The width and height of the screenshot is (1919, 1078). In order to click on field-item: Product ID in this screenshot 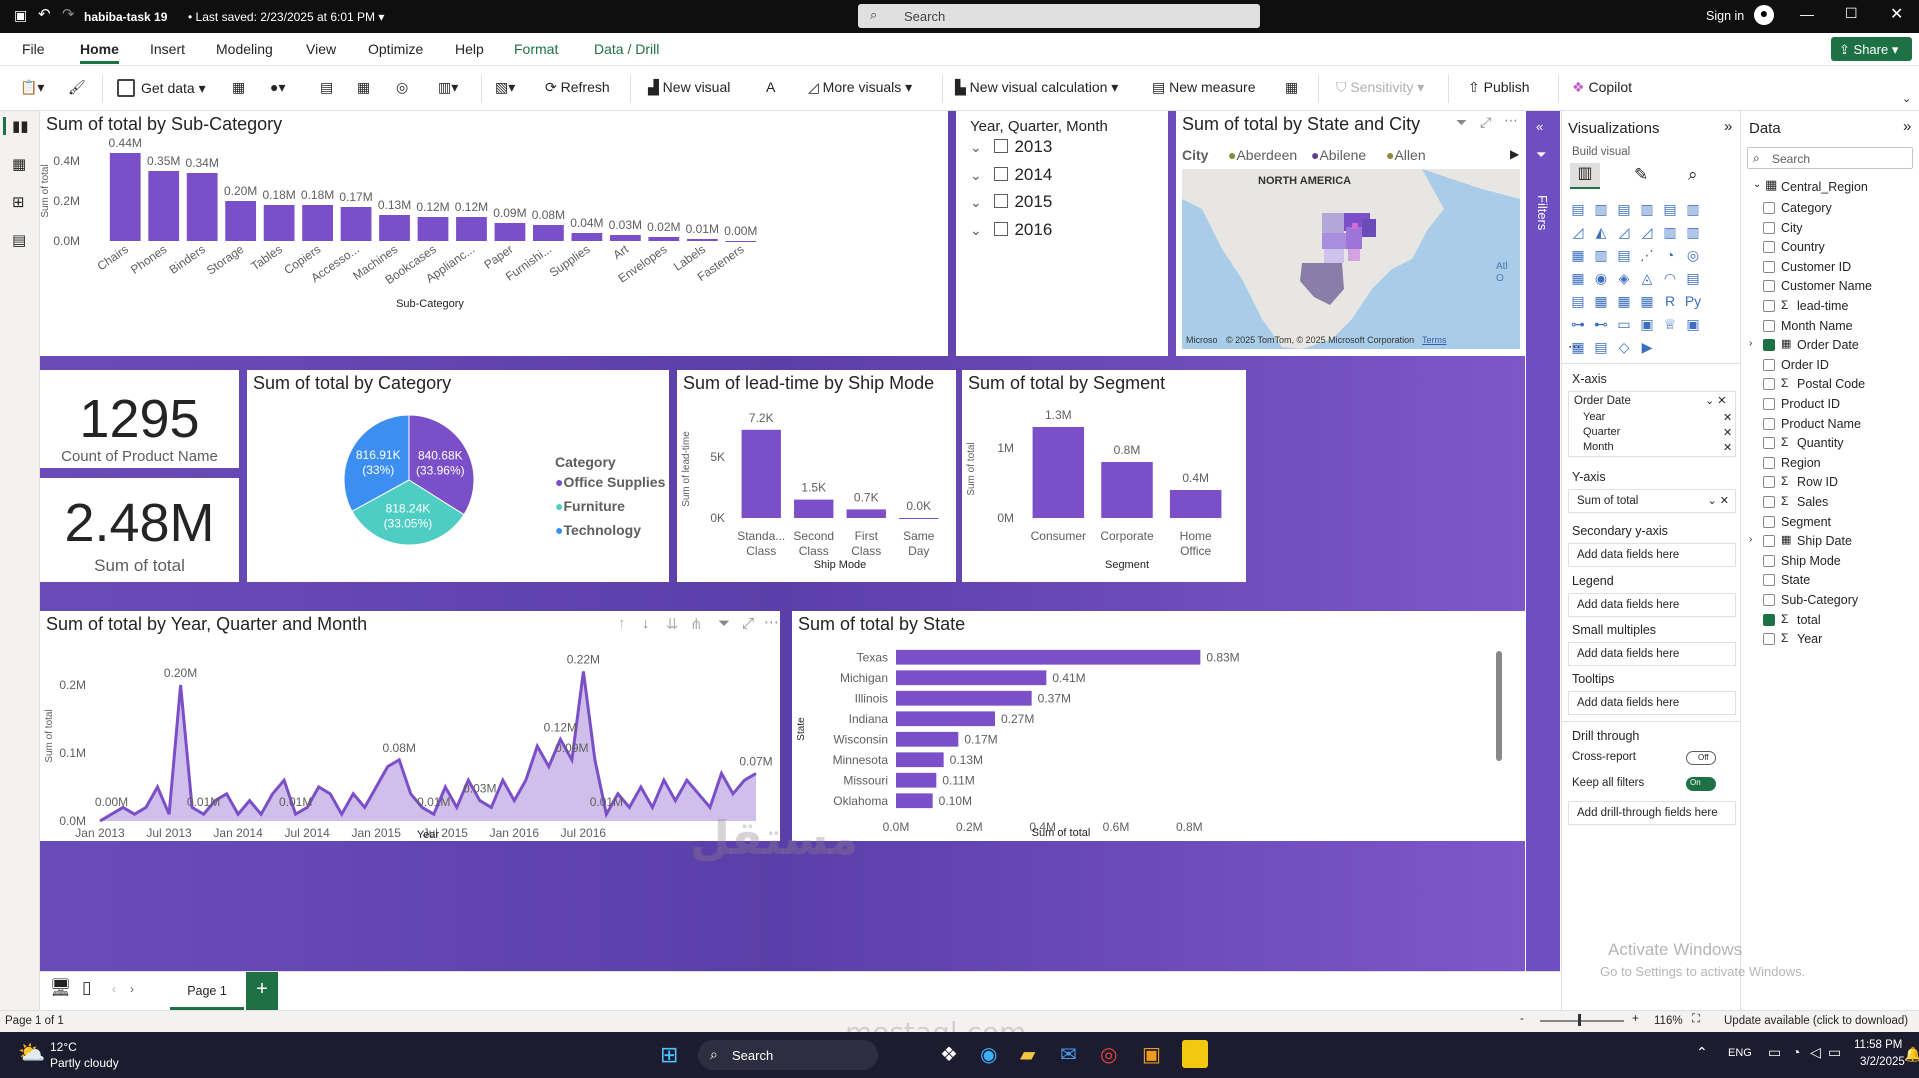, I will do `click(1830, 404)`.